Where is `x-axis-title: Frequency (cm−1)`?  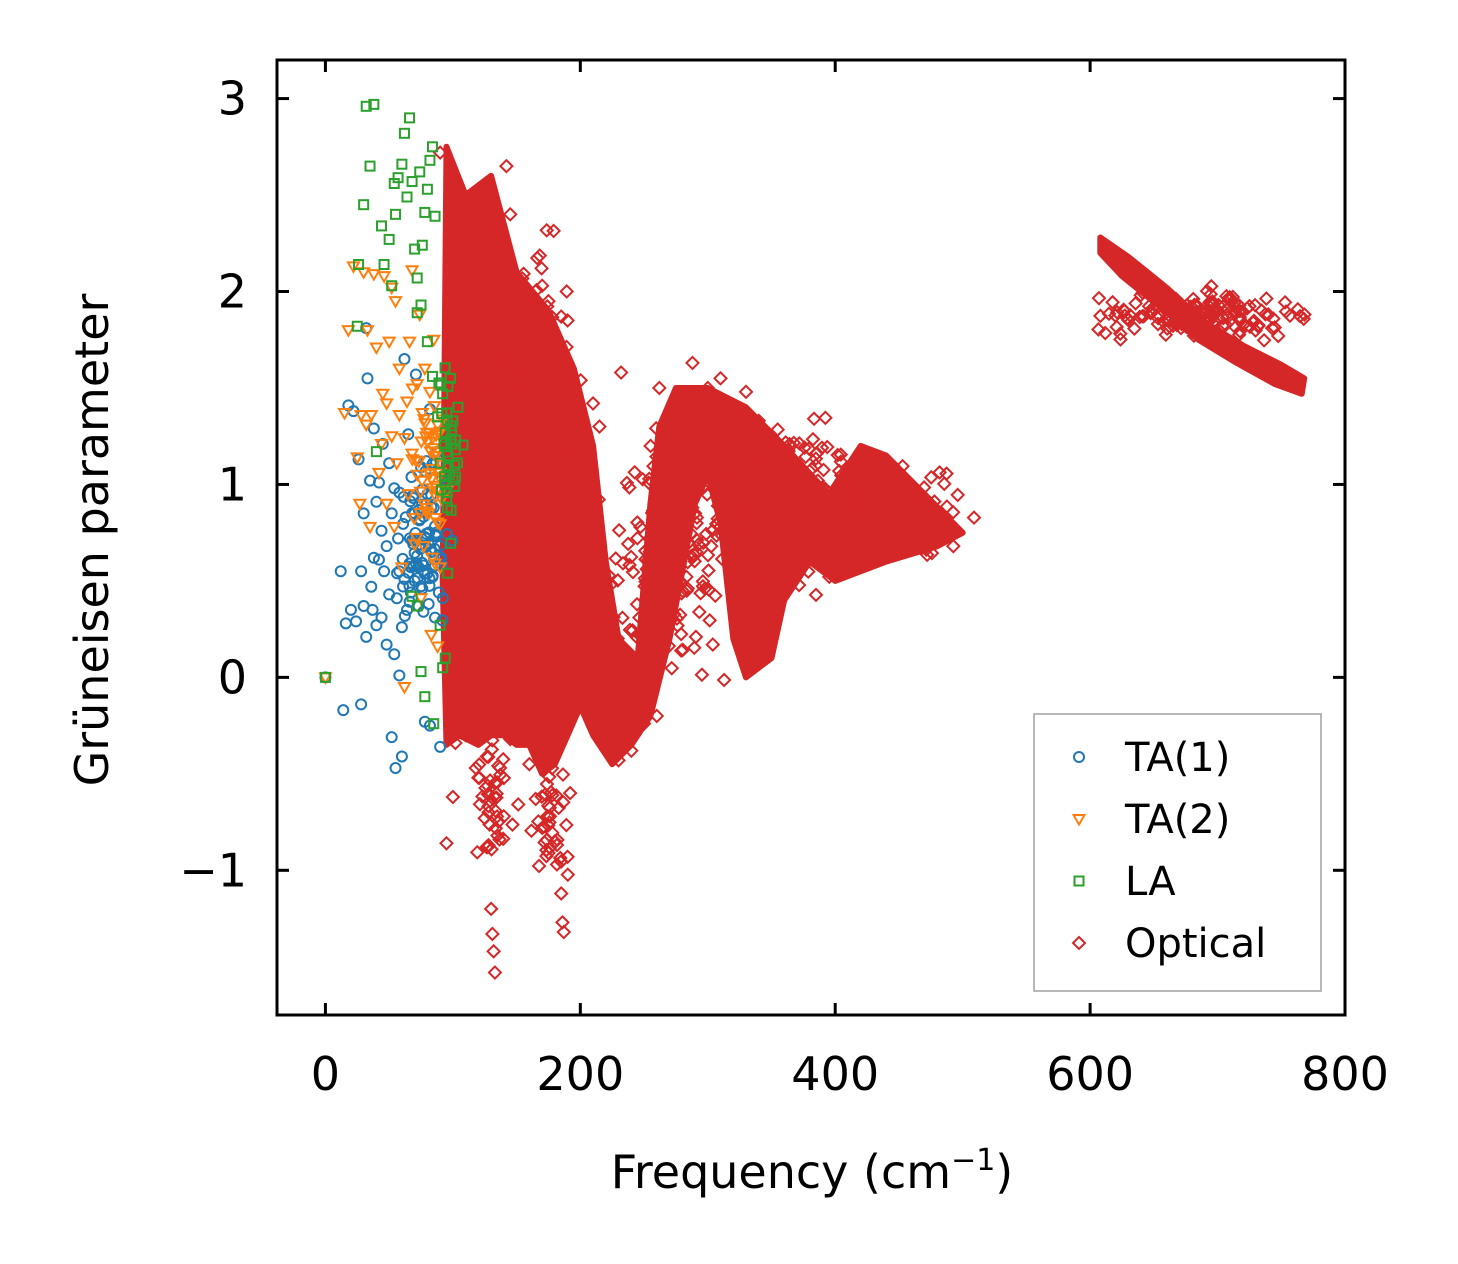
x-axis-title: Frequency (cm−1) is located at coordinates (812, 1171).